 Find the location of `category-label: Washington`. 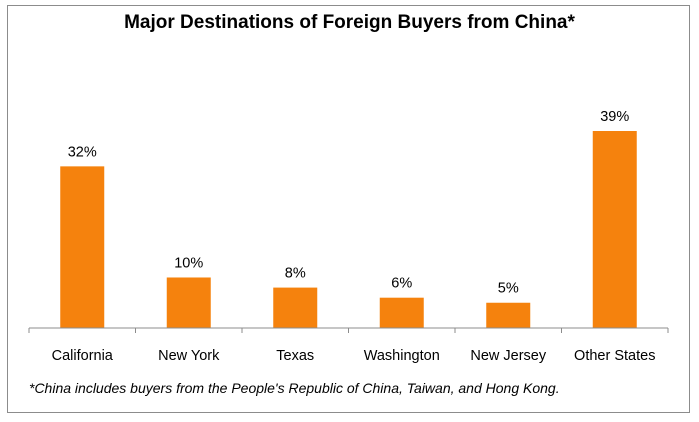

category-label: Washington is located at coordinates (402, 356).